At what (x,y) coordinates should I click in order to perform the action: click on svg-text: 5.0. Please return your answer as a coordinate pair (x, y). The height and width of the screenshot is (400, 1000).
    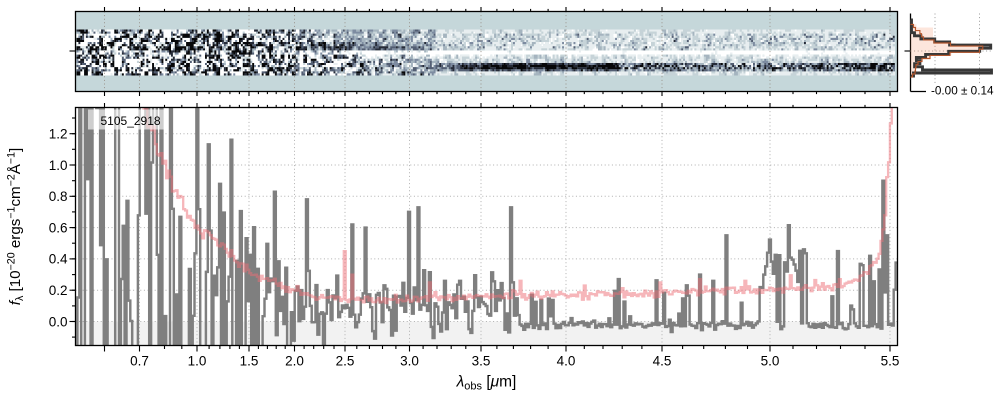
    Looking at the image, I should click on (770, 361).